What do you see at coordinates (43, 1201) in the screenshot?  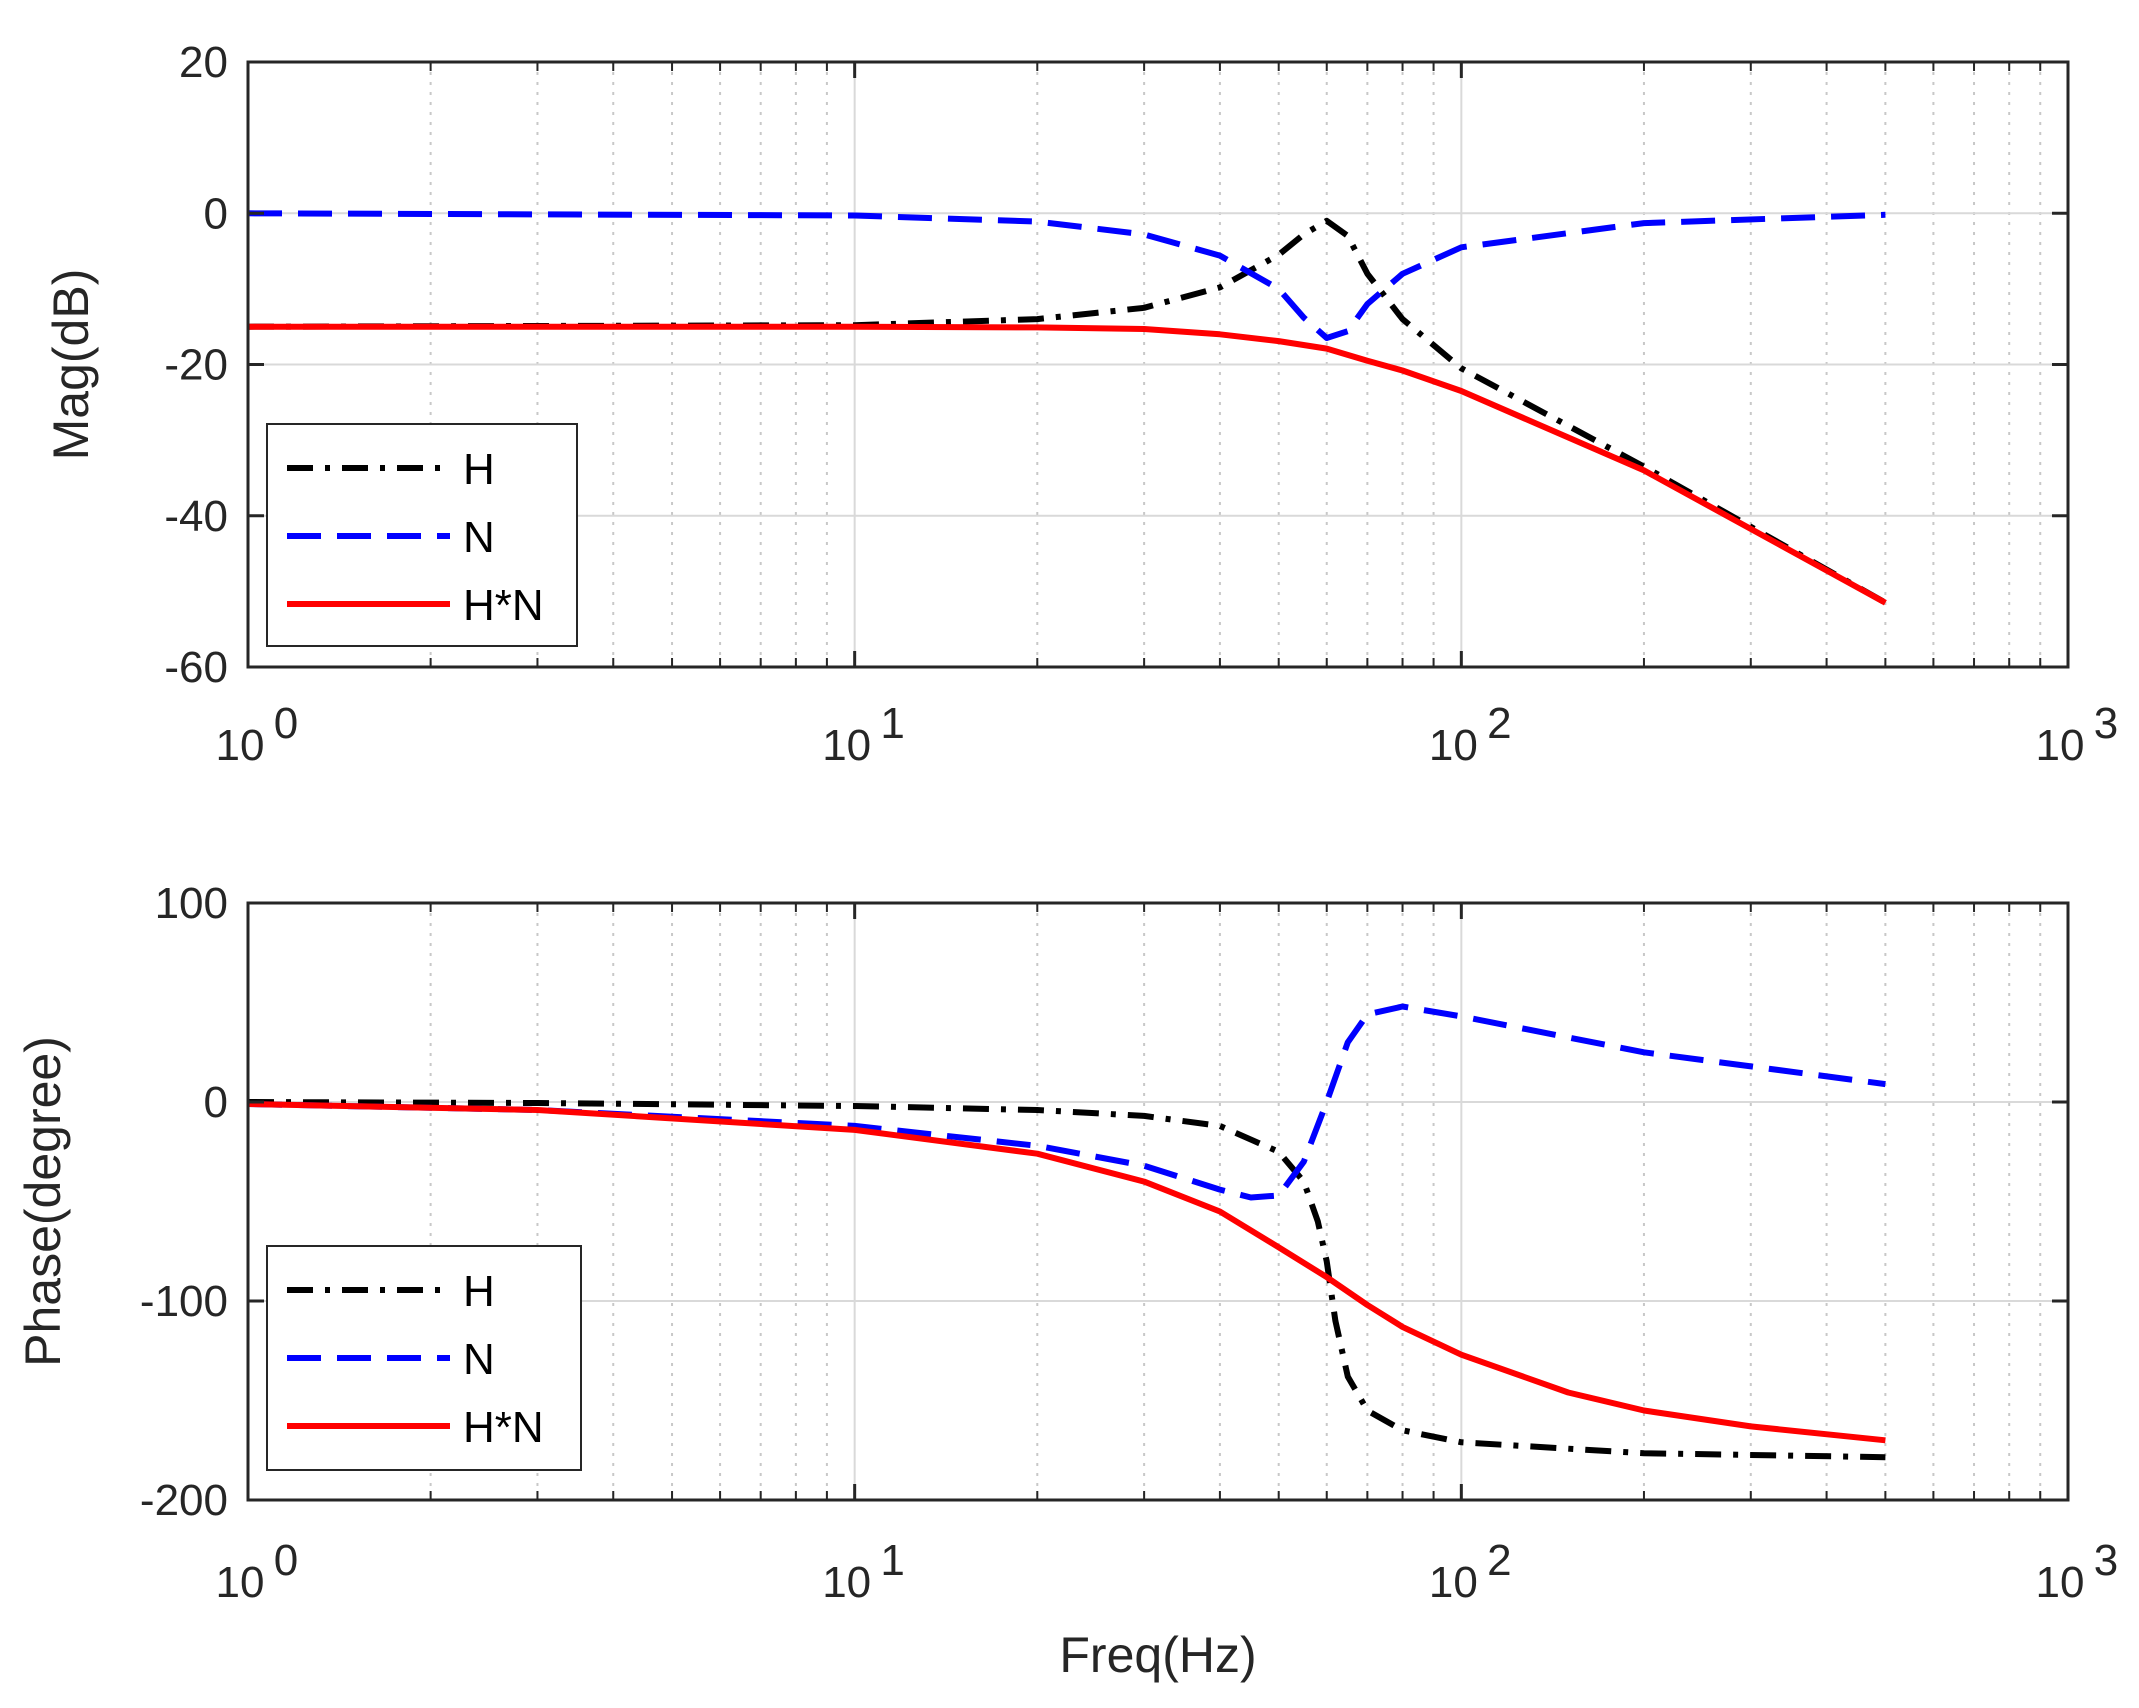 I see `y-axis-label: Phase(degree)` at bounding box center [43, 1201].